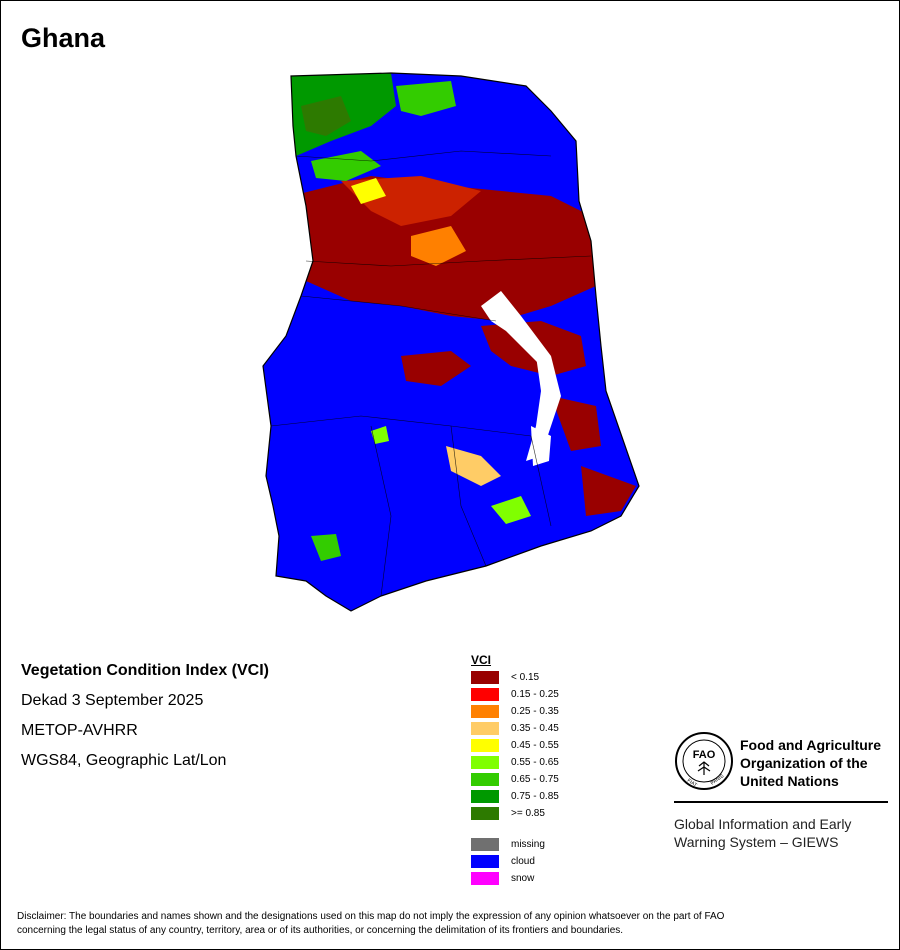 This screenshot has width=900, height=950. Describe the element at coordinates (704, 755) in the screenshot. I see `svg-text: FAO` at that location.